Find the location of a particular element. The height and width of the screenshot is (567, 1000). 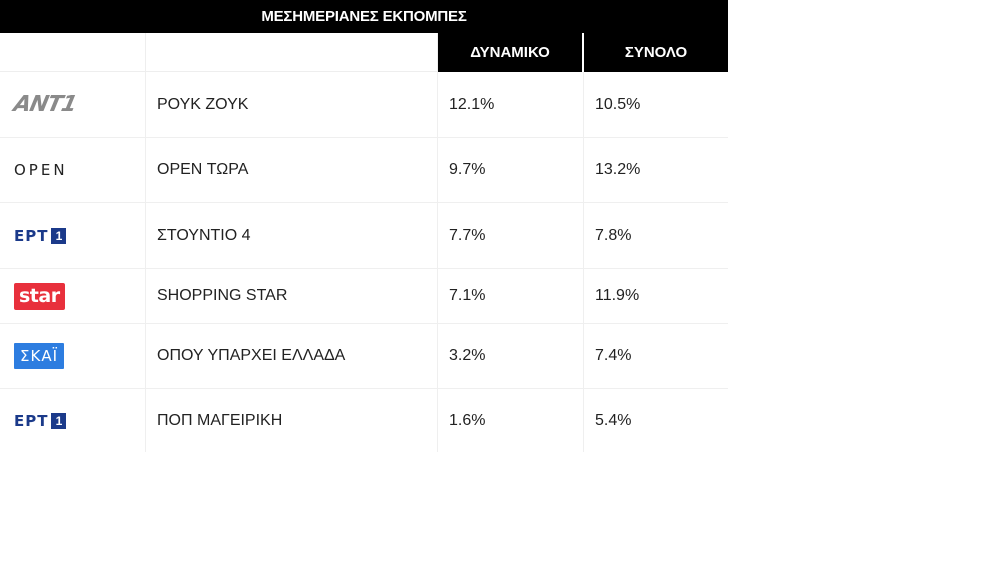

show-name: ΟΠΟΥ ΥΠΑΡΧΕΙ ΕΛΛΑΔΑ is located at coordinates (292, 356).